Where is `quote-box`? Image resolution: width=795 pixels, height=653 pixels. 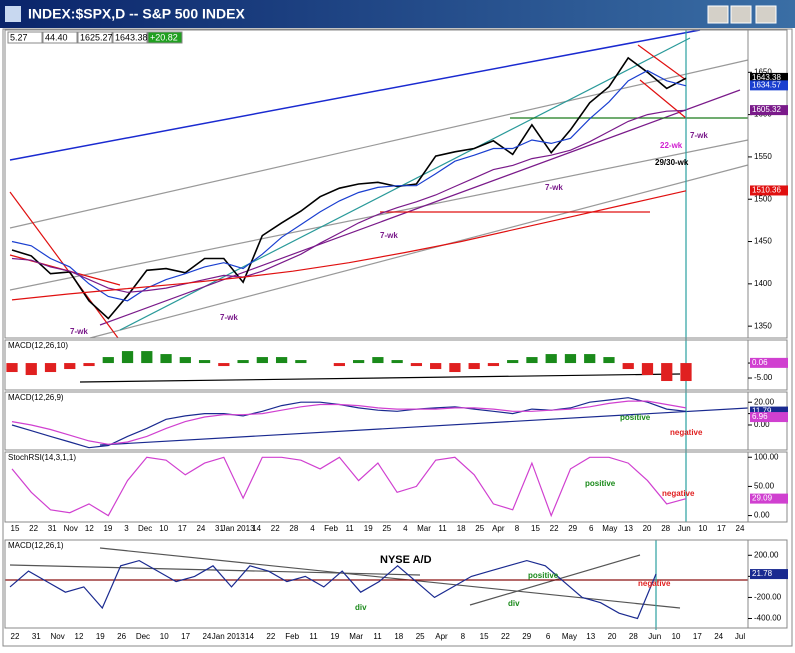
quote-box is located at coordinates (60, 37).